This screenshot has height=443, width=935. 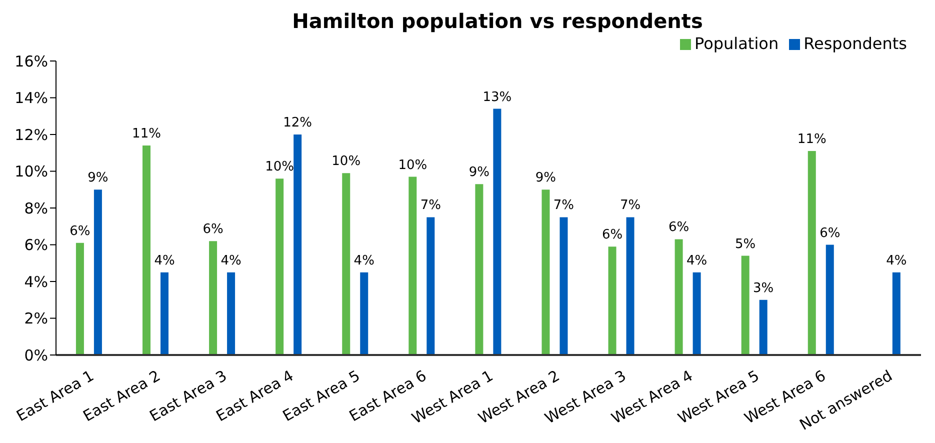 What do you see at coordinates (736, 43) in the screenshot?
I see `legend-label: Population` at bounding box center [736, 43].